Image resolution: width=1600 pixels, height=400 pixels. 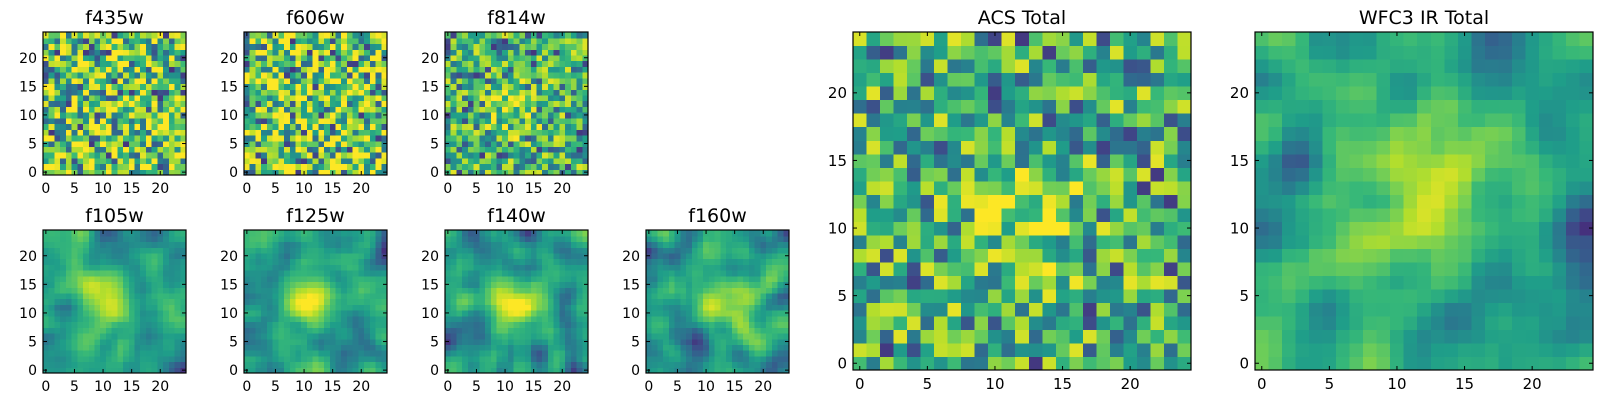 What do you see at coordinates (505, 189) in the screenshot?
I see `x-tick-label: 10` at bounding box center [505, 189].